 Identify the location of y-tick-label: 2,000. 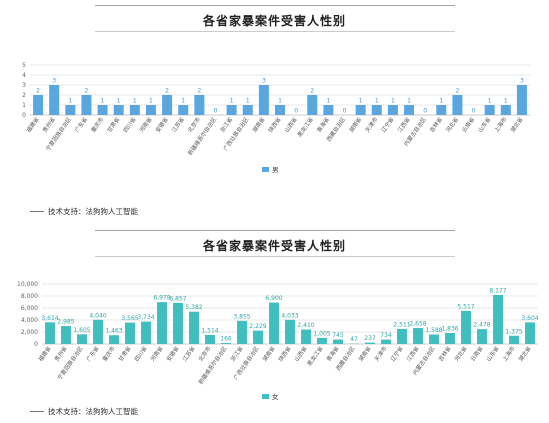
(29, 332).